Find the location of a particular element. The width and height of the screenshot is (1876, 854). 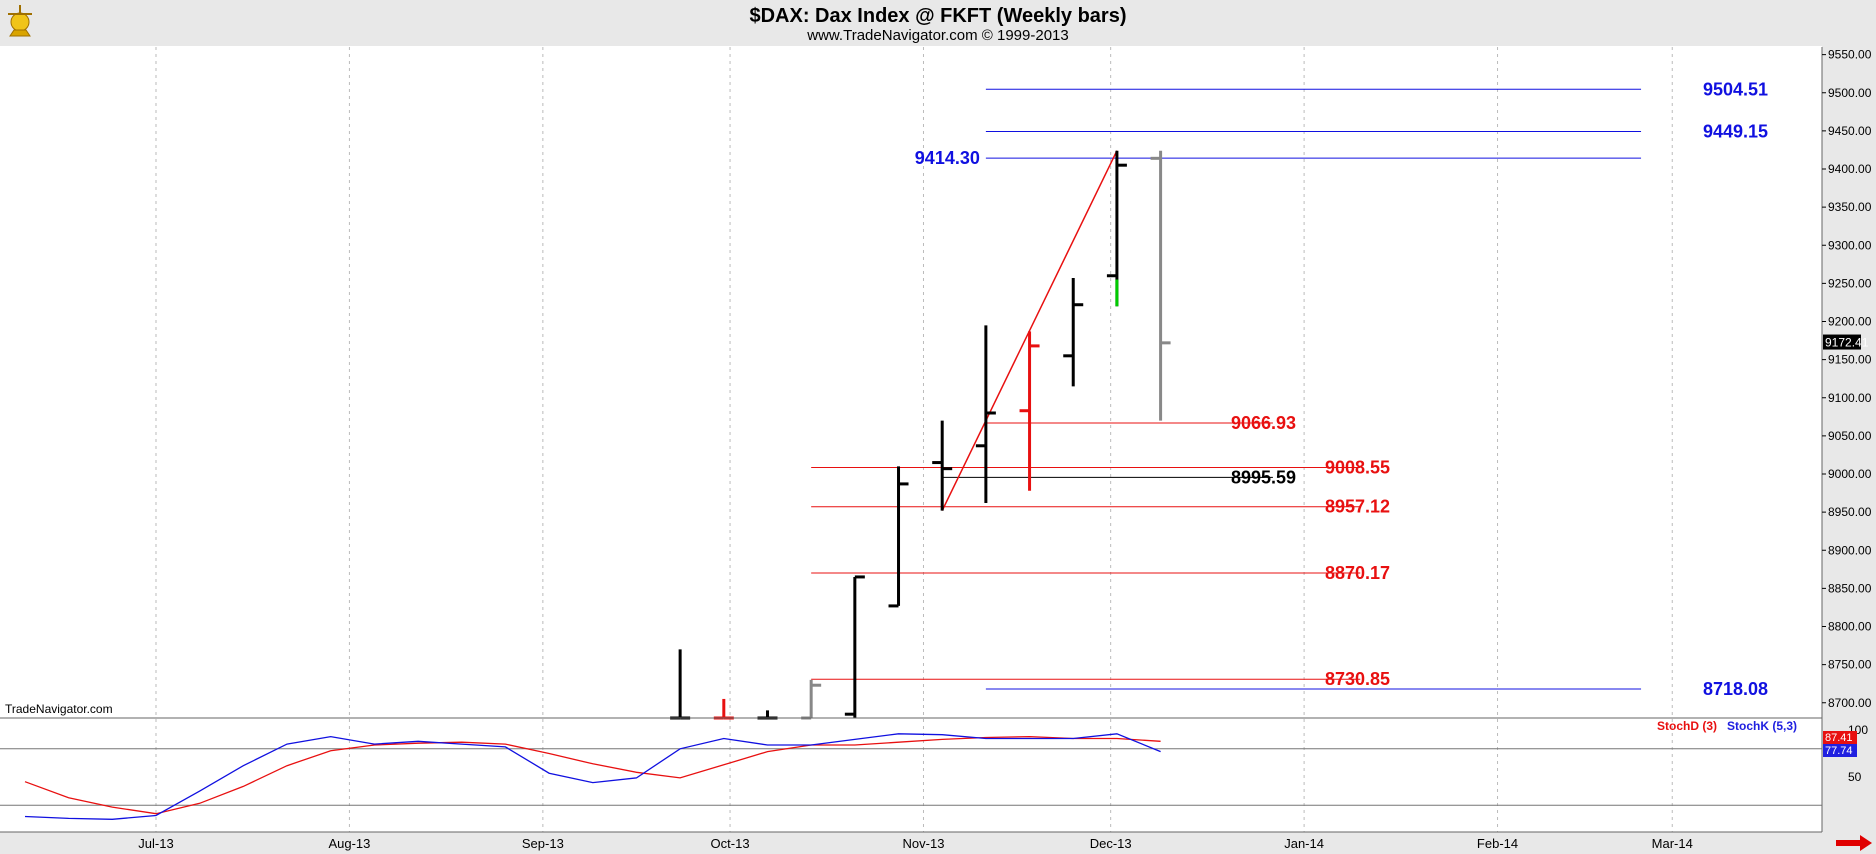

y-tick-label: 9050.00 is located at coordinates (1850, 436).